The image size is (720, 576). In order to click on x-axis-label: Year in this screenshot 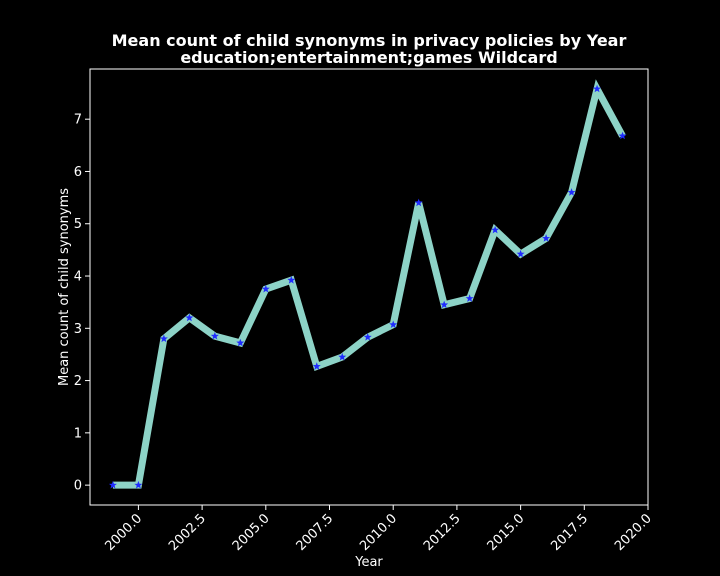, I will do `click(368, 562)`.